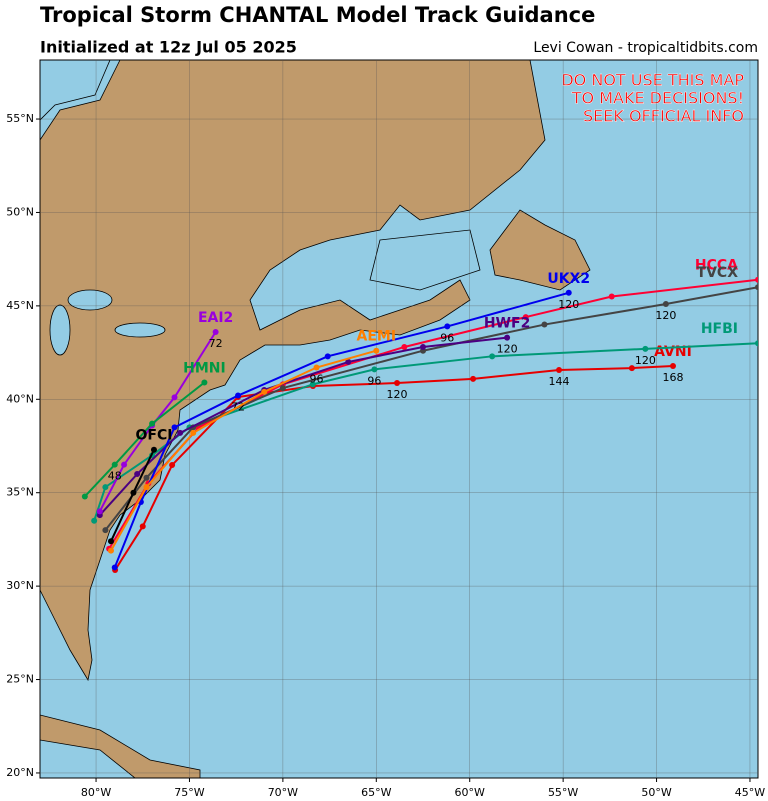 This screenshot has height=801, width=768. I want to click on y-tick-label: 35°N, so click(20, 492).